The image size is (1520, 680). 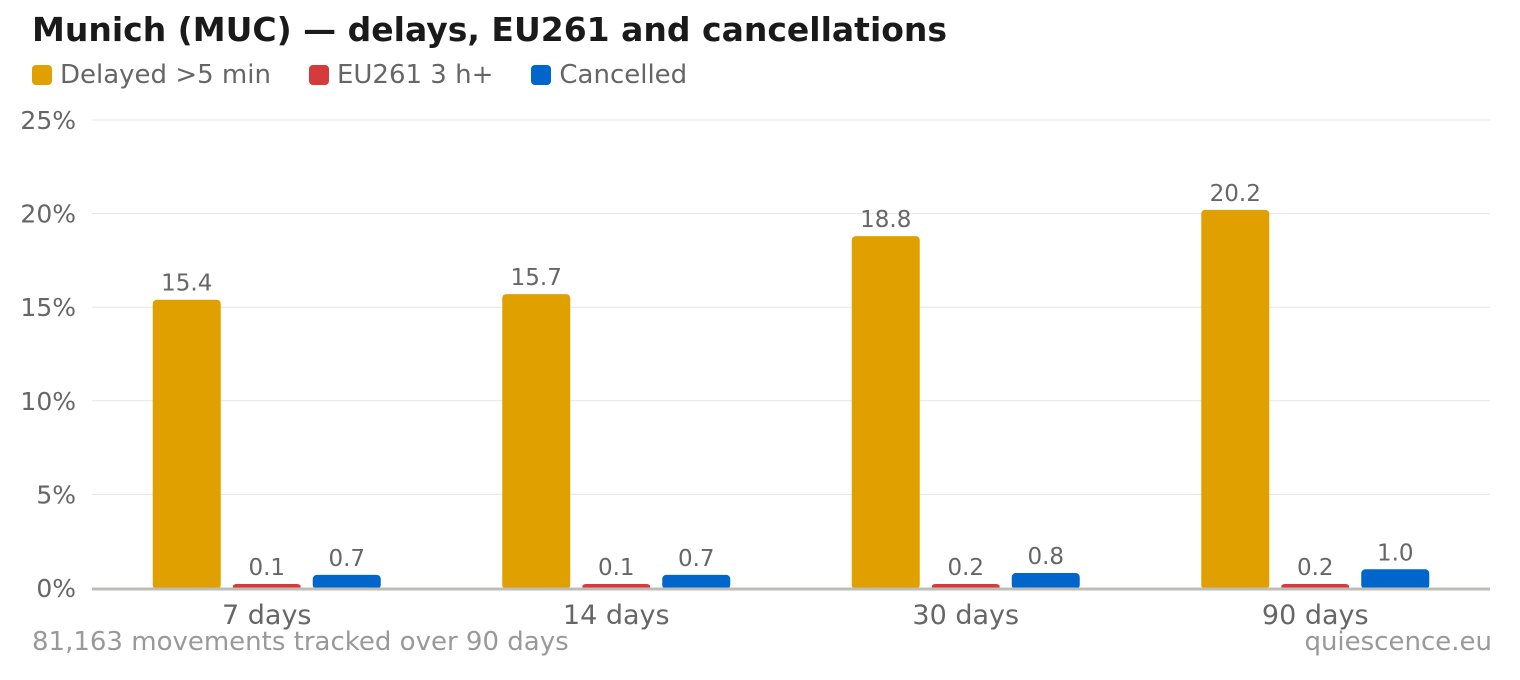 I want to click on data-label: 20.2, so click(x=1235, y=194).